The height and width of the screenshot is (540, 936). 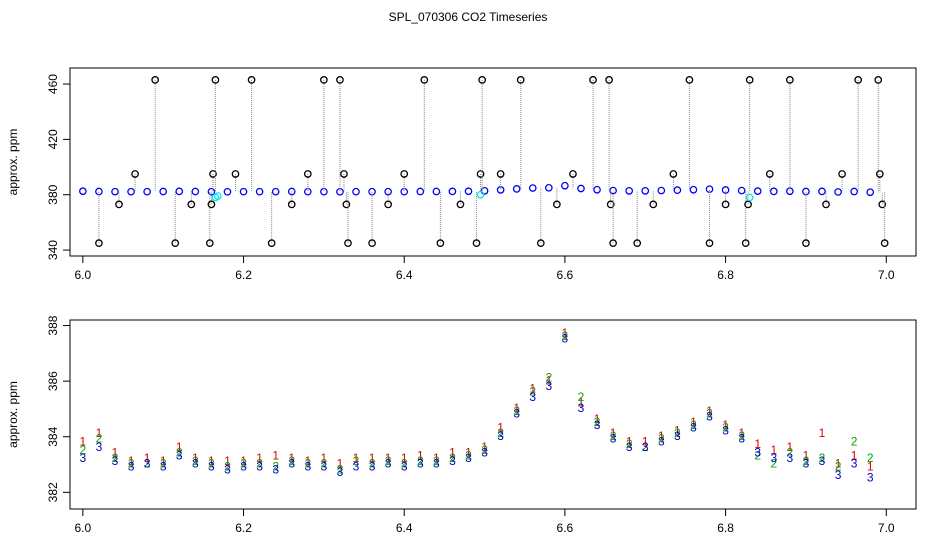 I want to click on y-tick-label: 460, so click(x=53, y=84).